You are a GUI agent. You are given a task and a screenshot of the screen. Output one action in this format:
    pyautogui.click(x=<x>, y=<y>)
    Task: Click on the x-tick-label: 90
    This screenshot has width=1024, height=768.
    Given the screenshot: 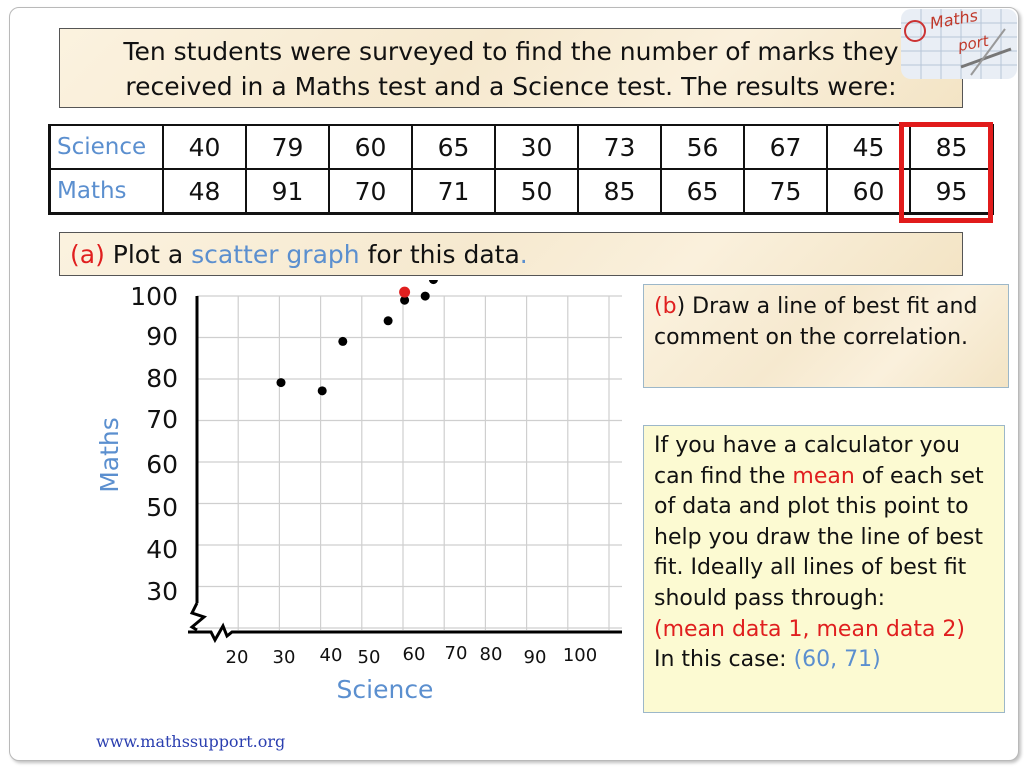 What is the action you would take?
    pyautogui.click(x=535, y=657)
    